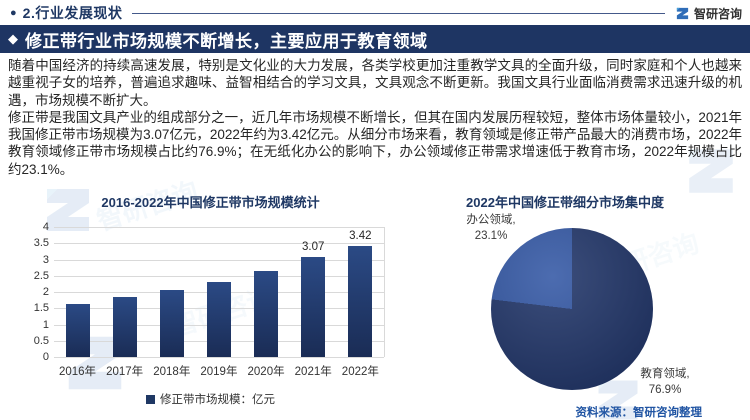 The image size is (750, 420). Describe the element at coordinates (41, 340) in the screenshot. I see `y-axis-tick-label: 0.5` at that location.